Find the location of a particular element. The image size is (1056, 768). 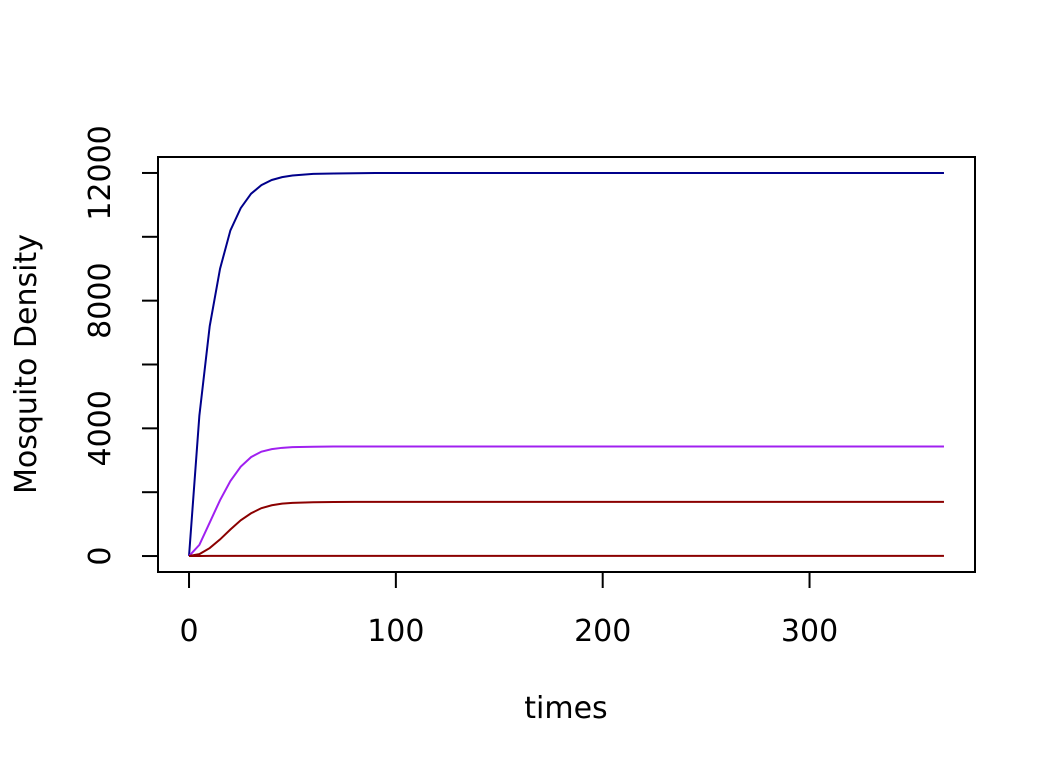

x-tick-label: 300 is located at coordinates (809, 631).